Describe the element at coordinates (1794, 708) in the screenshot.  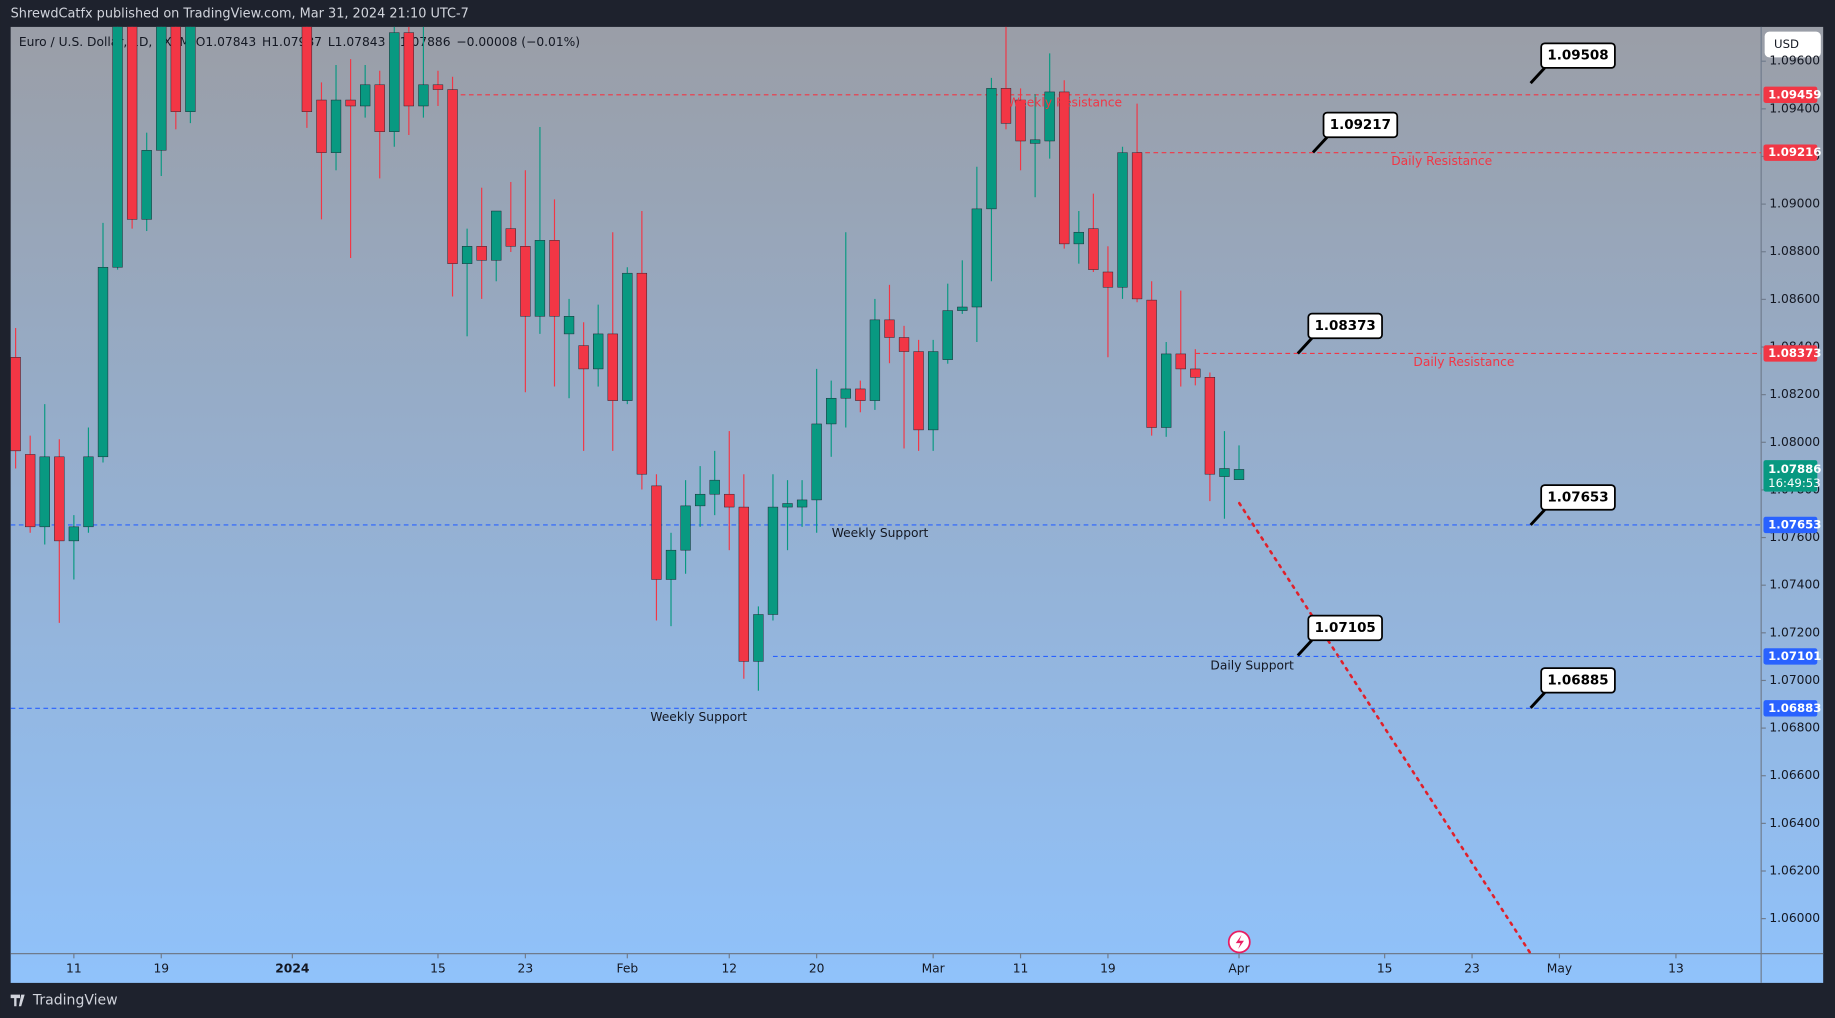
I see `price-tag-label: 1.06883` at that location.